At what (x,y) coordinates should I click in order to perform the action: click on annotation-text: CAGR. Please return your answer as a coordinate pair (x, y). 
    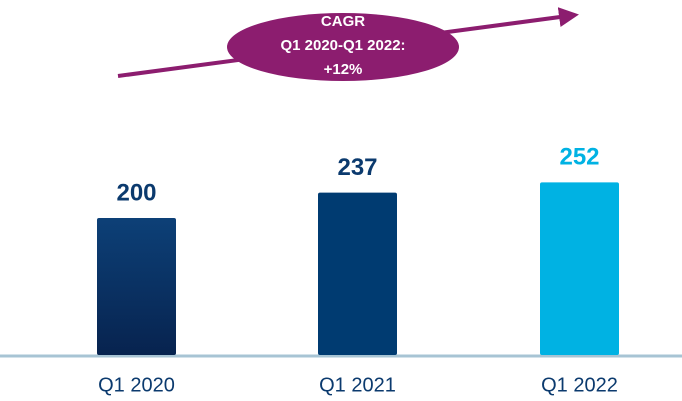
    Looking at the image, I should click on (343, 21).